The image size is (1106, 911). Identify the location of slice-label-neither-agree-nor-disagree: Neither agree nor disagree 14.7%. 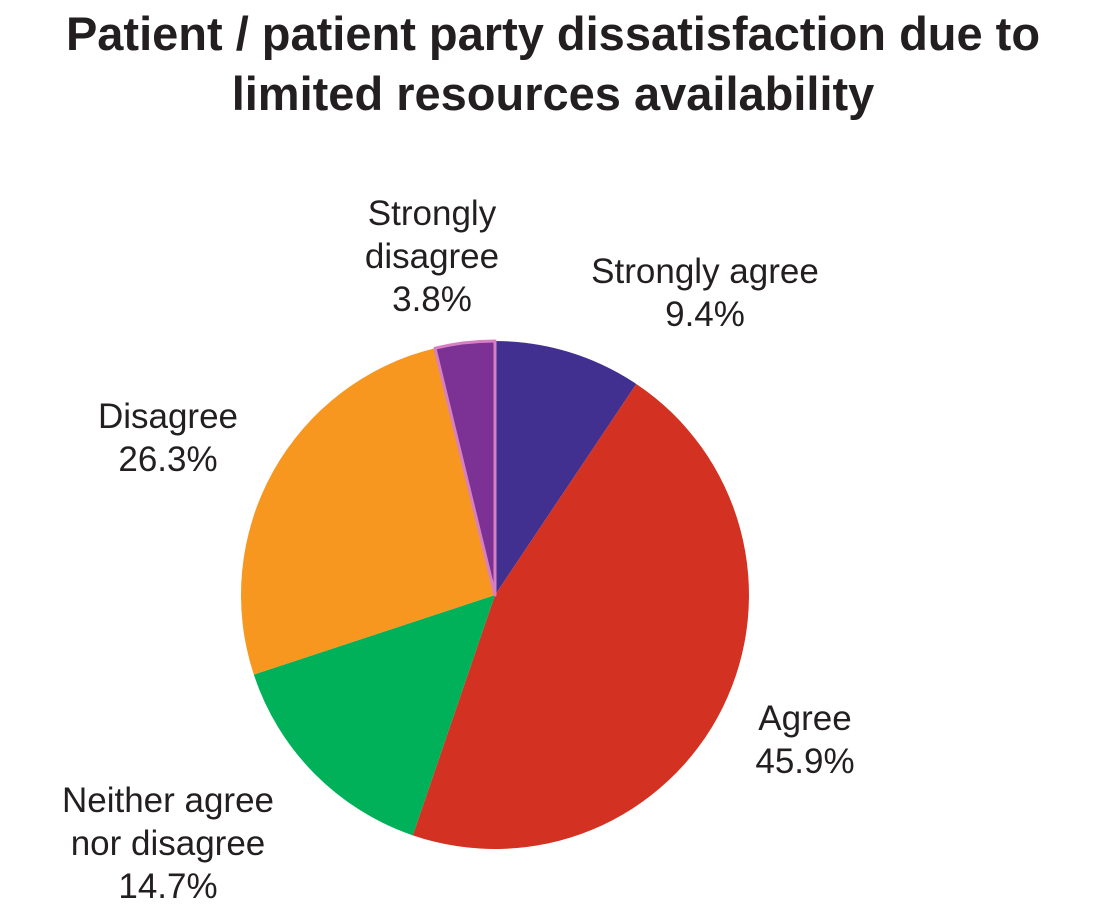
(168, 843).